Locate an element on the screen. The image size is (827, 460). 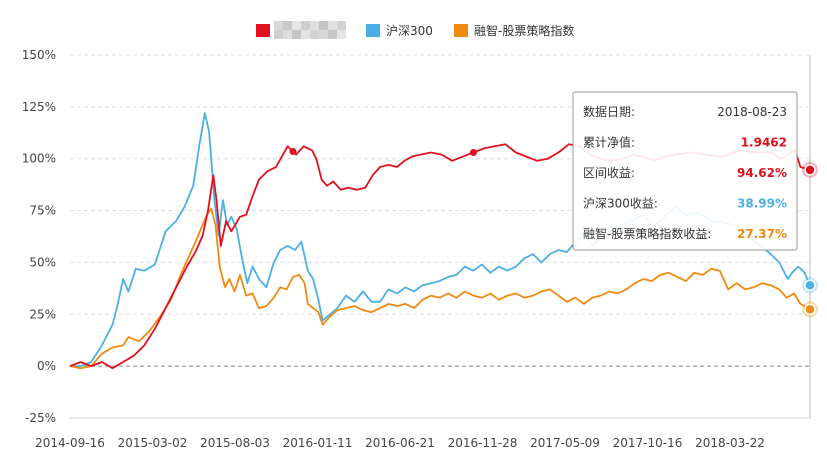
x-tick-label: 2016-11-28 is located at coordinates (483, 443).